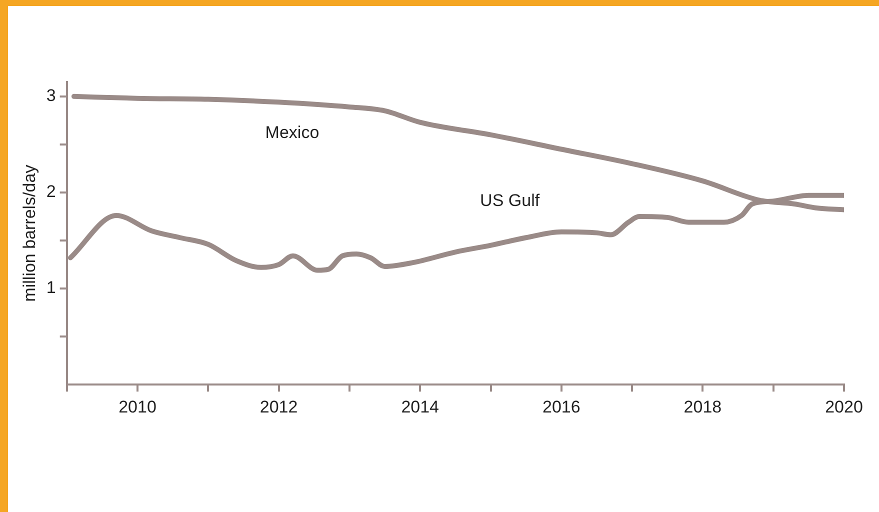  Describe the element at coordinates (292, 132) in the screenshot. I see `series-label: Mexico` at that location.